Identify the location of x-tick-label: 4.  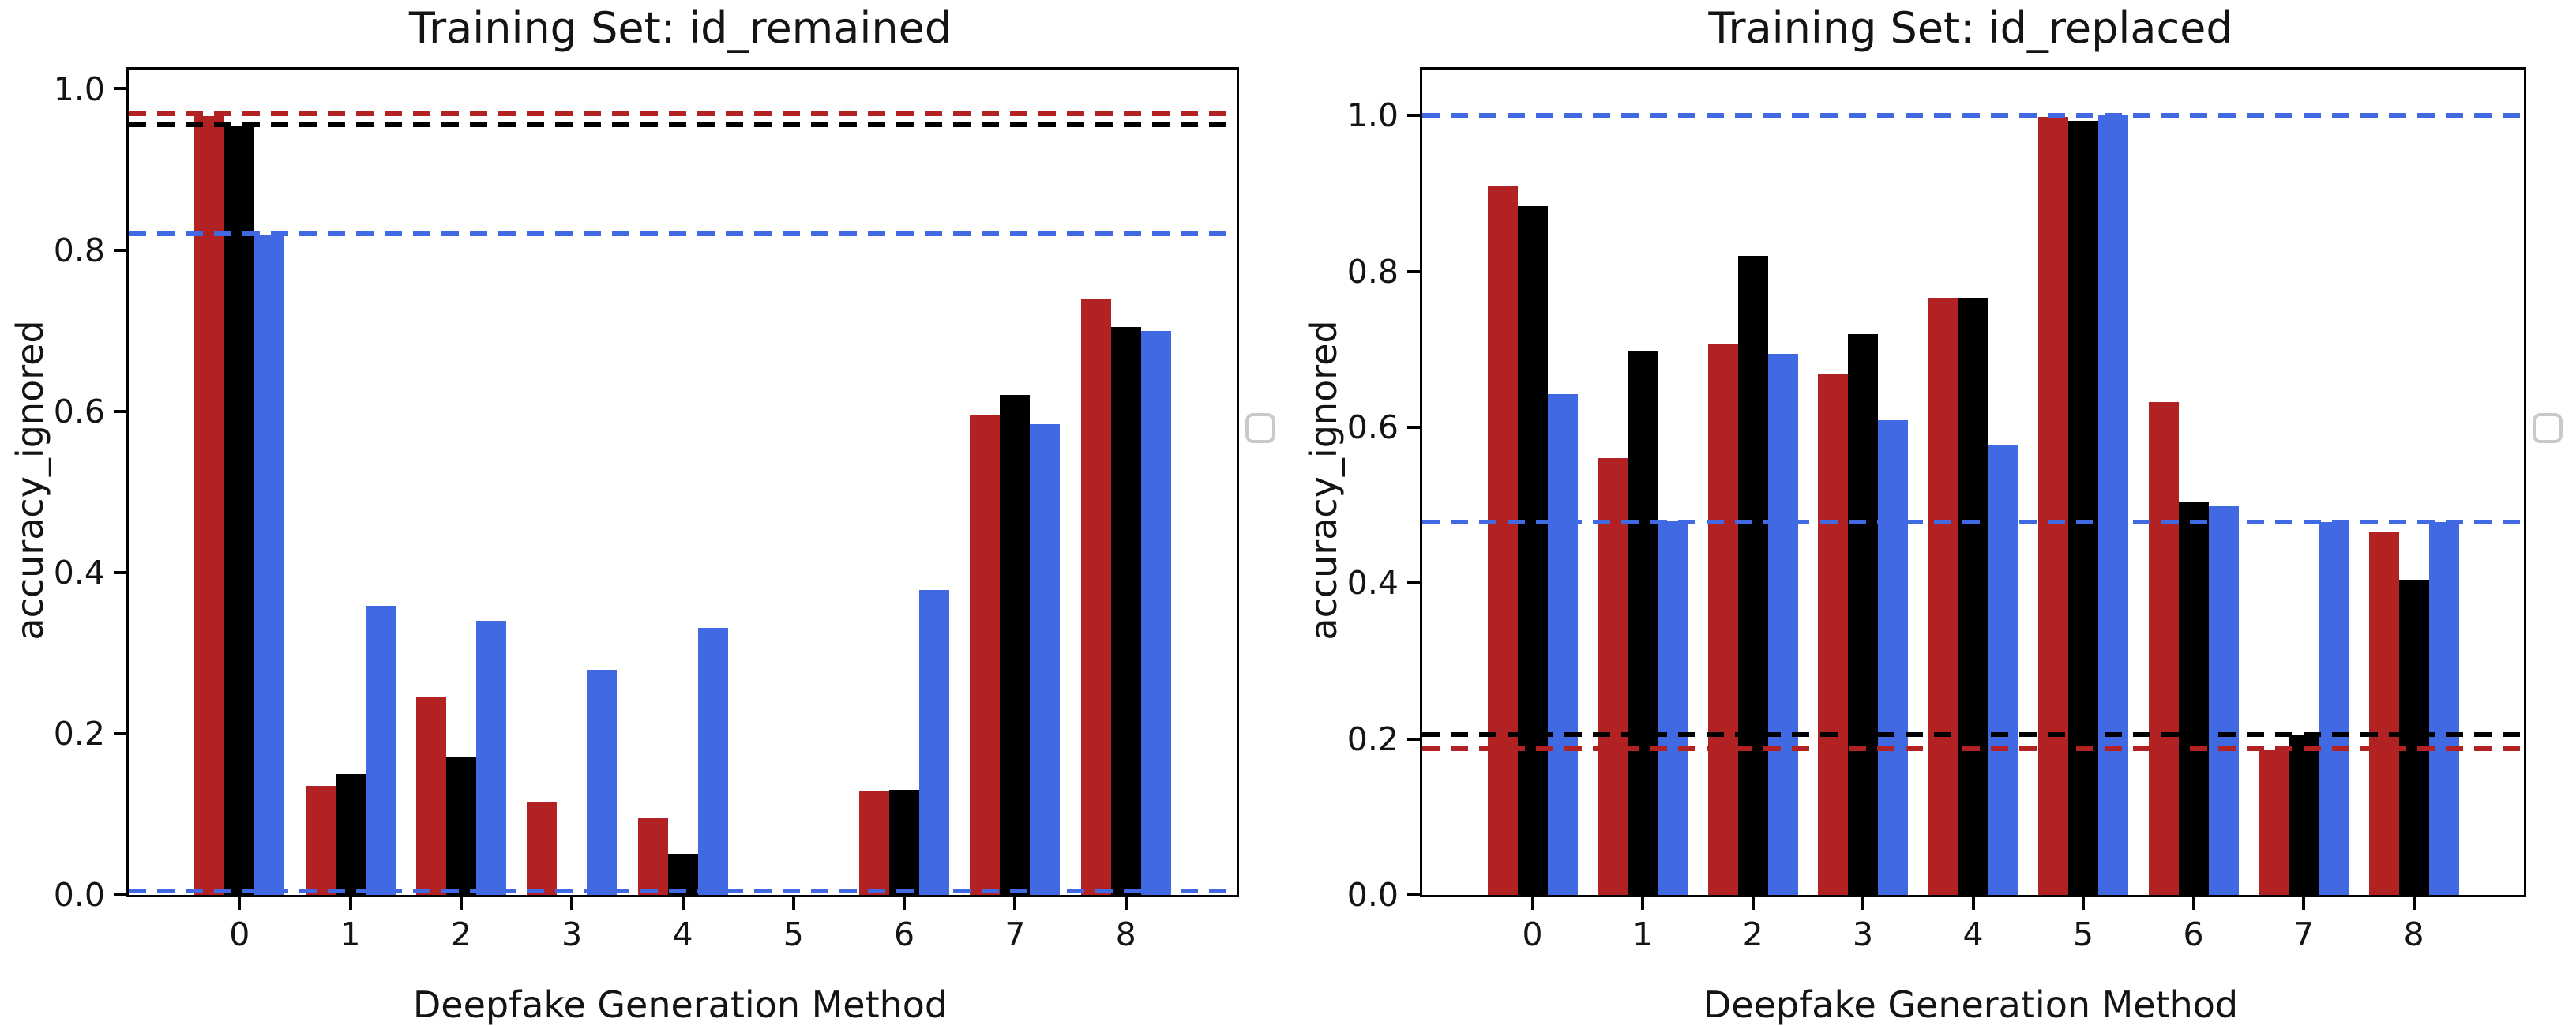
(1973, 934).